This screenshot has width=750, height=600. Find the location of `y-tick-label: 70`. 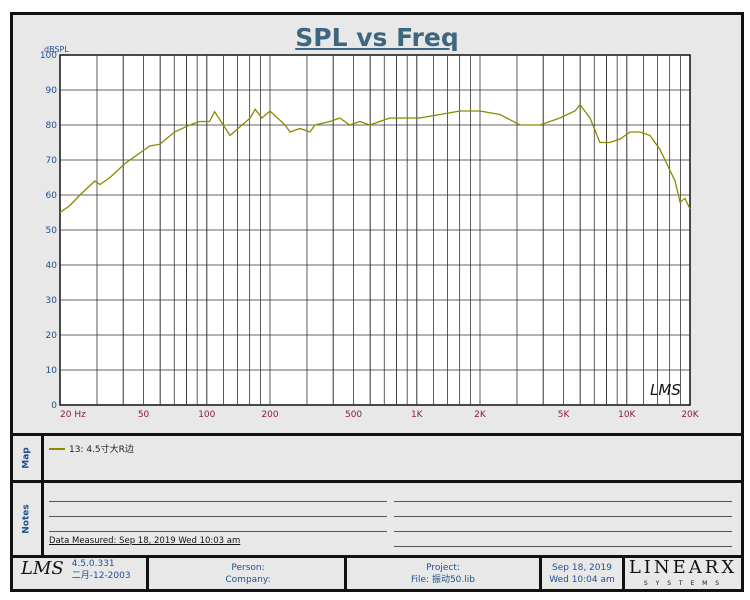

y-tick-label: 70 is located at coordinates (52, 161).